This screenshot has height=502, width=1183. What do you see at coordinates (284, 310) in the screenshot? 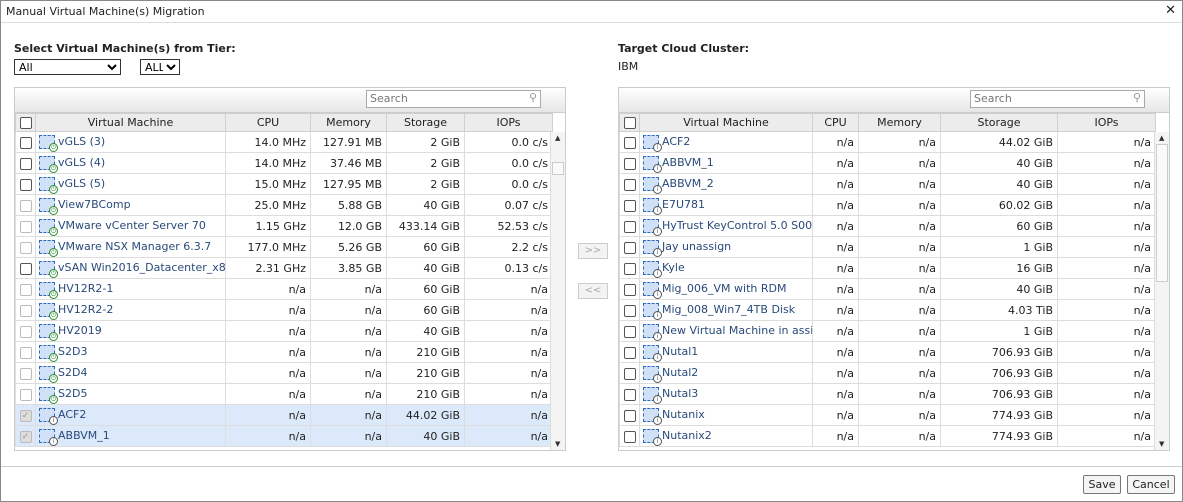
I see `table-row: ⏻ HV12R2-2 n/a n/a 60 GiB n/a` at bounding box center [284, 310].